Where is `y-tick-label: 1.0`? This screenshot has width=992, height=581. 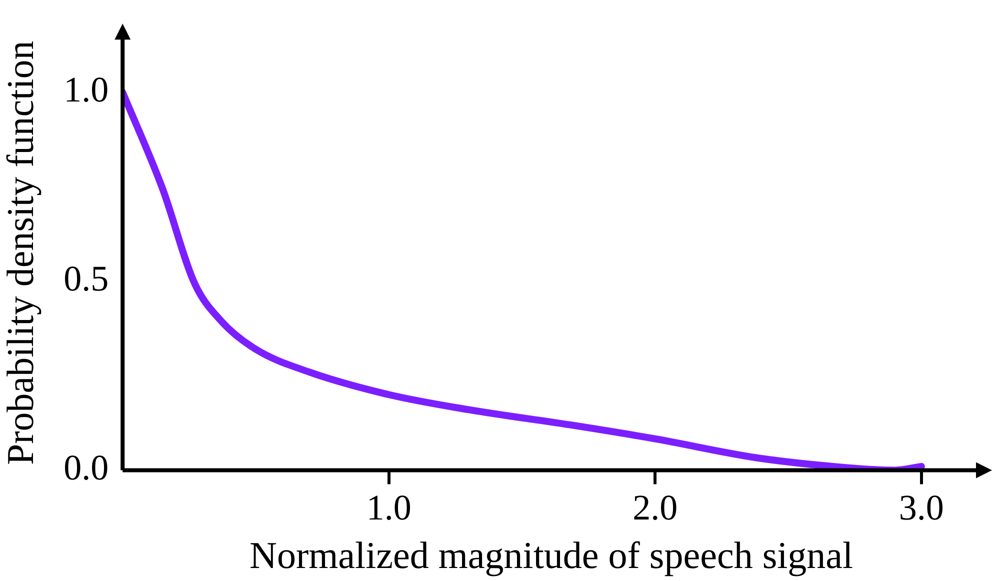
y-tick-label: 1.0 is located at coordinates (86, 90).